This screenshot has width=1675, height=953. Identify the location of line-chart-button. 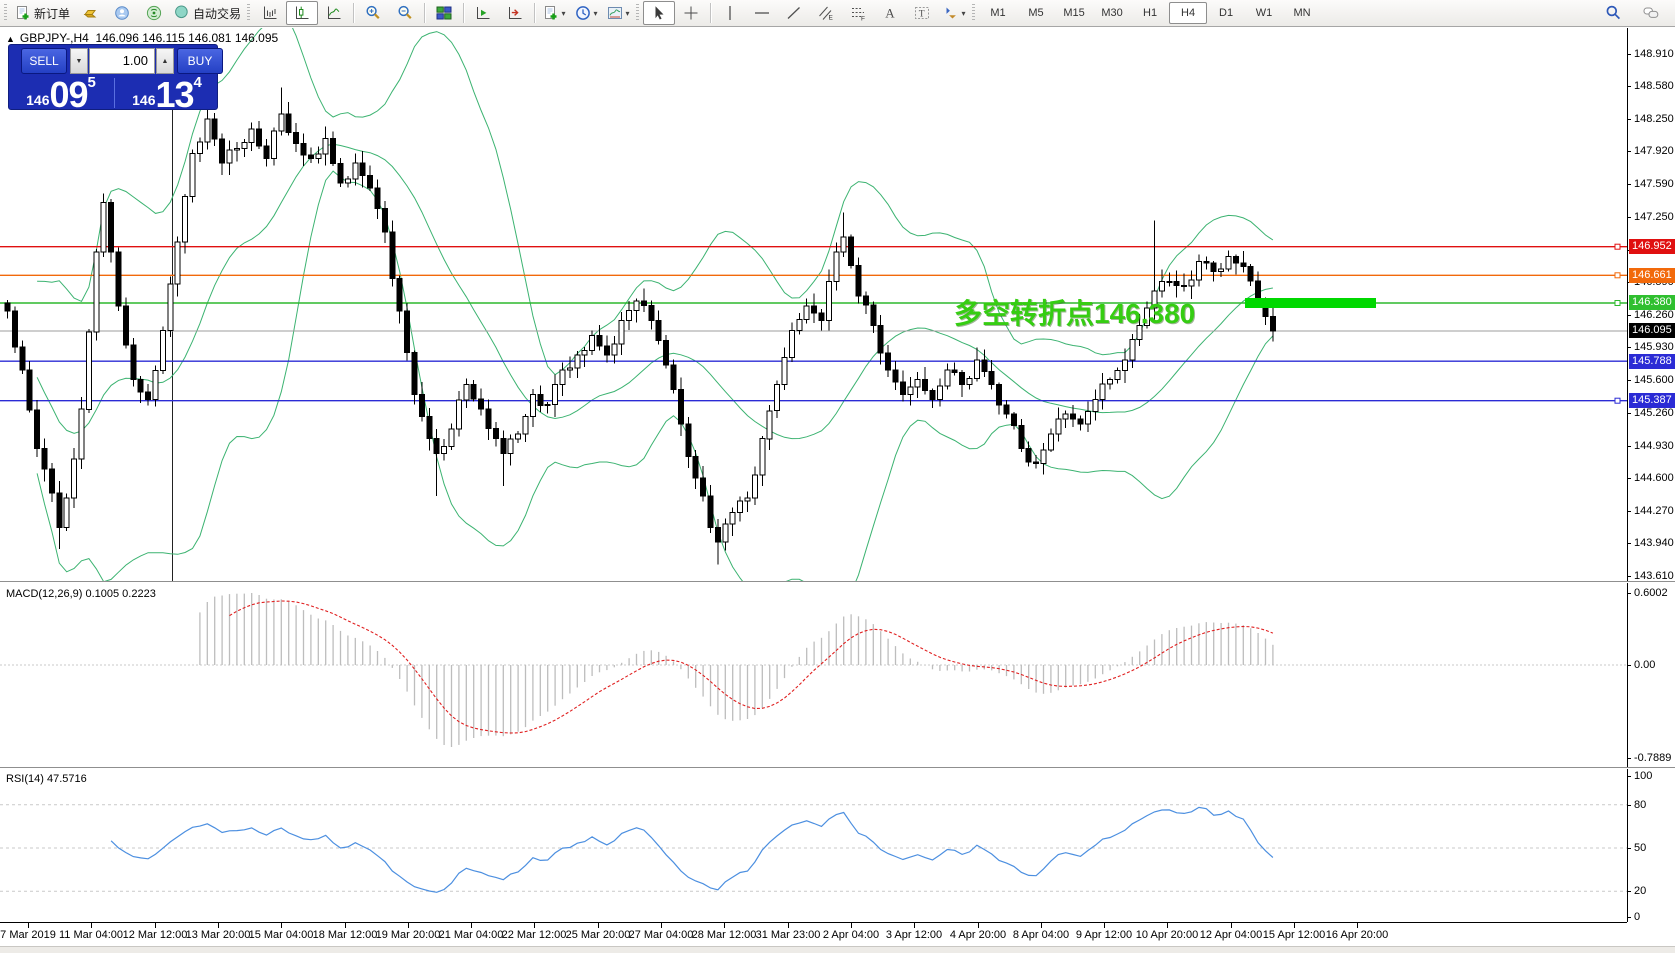
(334, 13).